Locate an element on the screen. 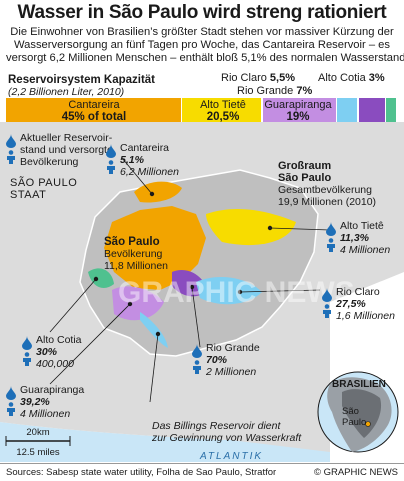  reservoir-pop: 6,2 Millionen is located at coordinates (149, 172).